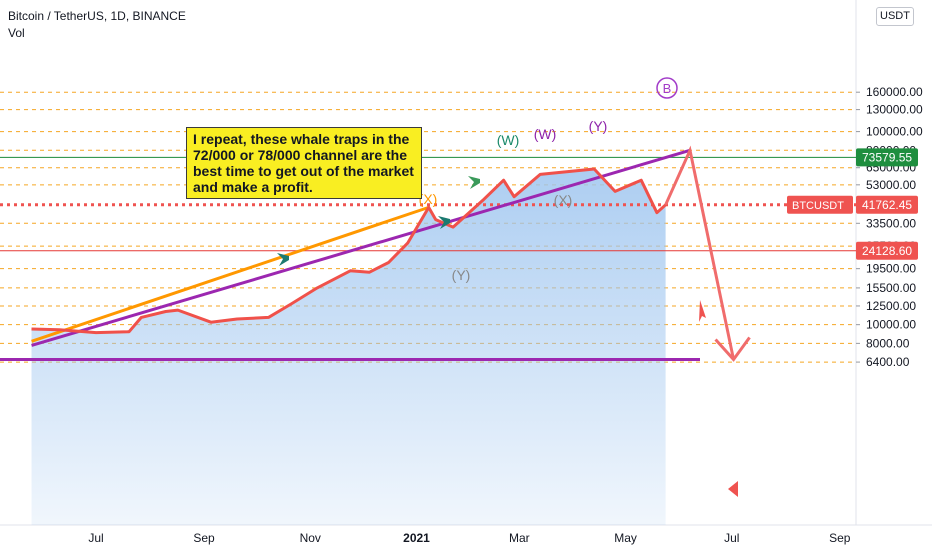  Describe the element at coordinates (888, 362) in the screenshot. I see `y-tick-label: 6400.00` at that location.